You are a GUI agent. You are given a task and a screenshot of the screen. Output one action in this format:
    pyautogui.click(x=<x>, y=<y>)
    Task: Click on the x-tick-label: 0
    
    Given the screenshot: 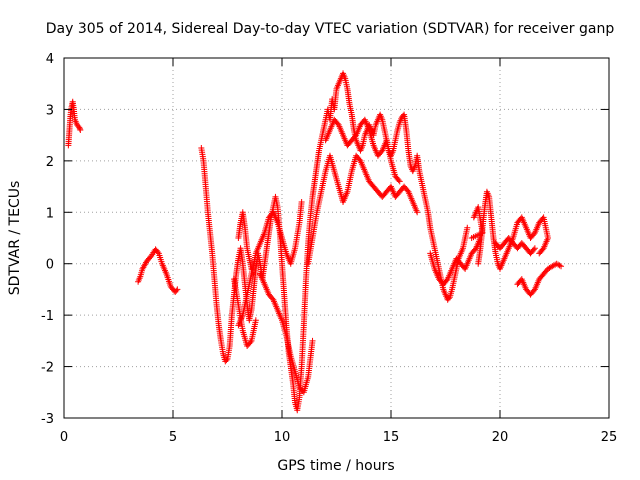 What is the action you would take?
    pyautogui.click(x=64, y=437)
    